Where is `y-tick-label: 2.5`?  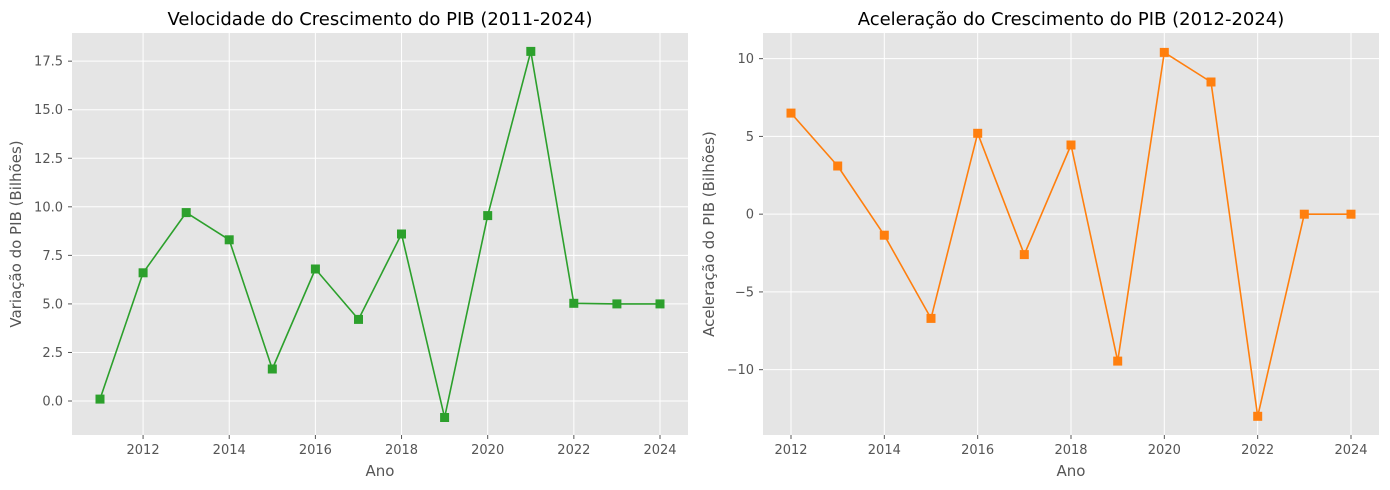 y-tick-label: 2.5 is located at coordinates (52, 353).